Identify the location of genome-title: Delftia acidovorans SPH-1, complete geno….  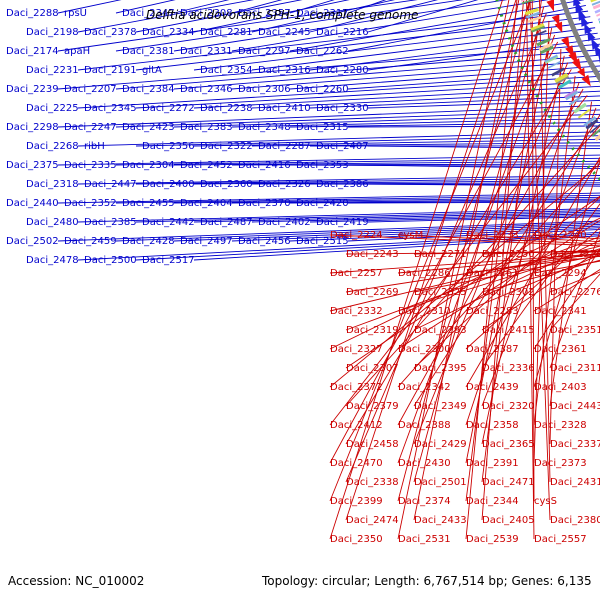
(282, 15).